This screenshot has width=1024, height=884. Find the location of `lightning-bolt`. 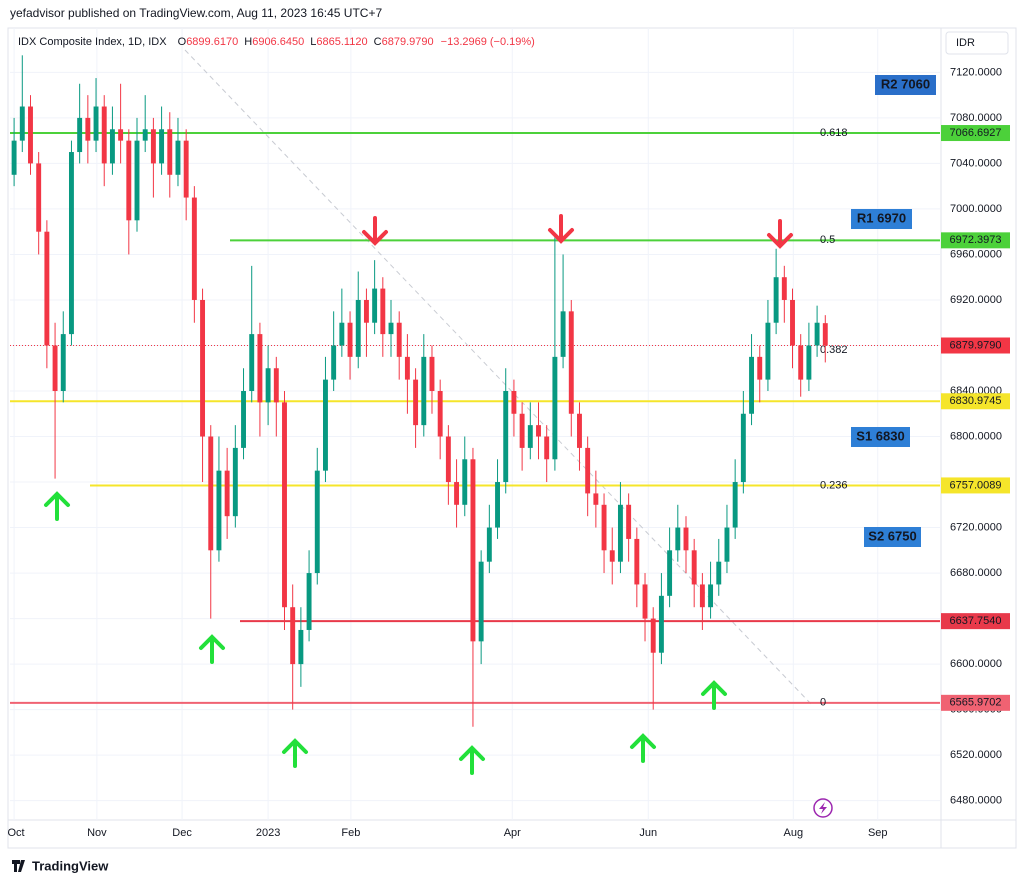

lightning-bolt is located at coordinates (823, 808).